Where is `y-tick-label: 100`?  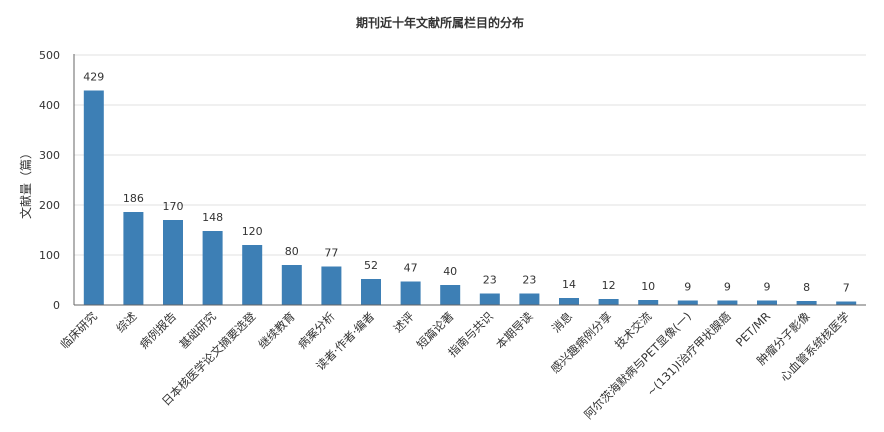 y-tick-label: 100 is located at coordinates (49, 255).